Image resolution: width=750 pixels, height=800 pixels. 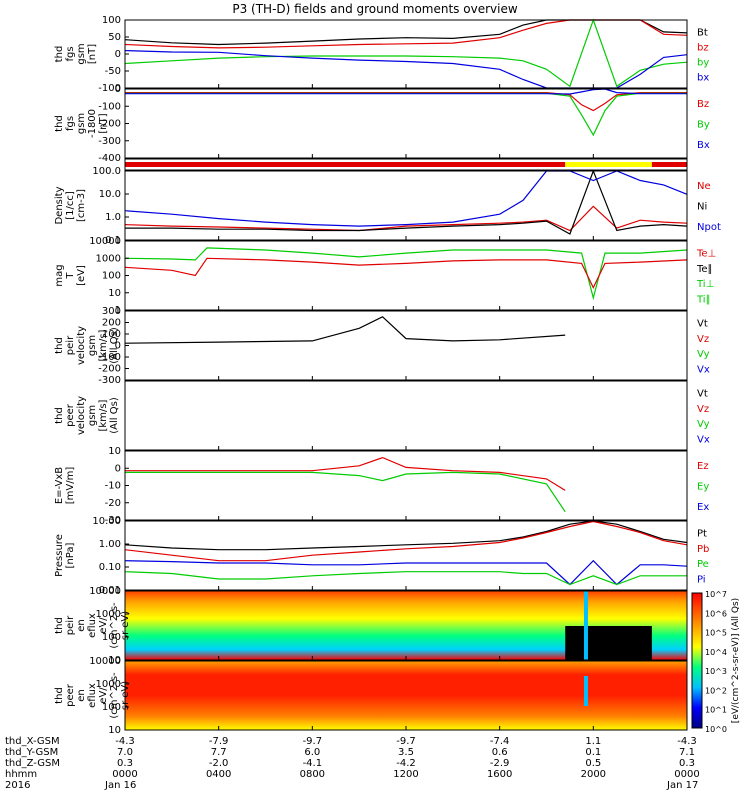 I want to click on x-axis-value: 3.5, so click(x=406, y=752).